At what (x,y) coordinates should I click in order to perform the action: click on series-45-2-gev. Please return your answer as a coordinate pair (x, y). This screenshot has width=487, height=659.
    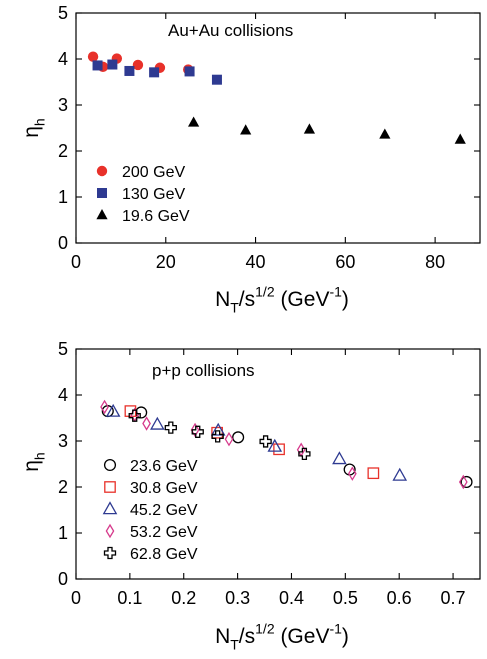
    Looking at the image, I should click on (256, 442).